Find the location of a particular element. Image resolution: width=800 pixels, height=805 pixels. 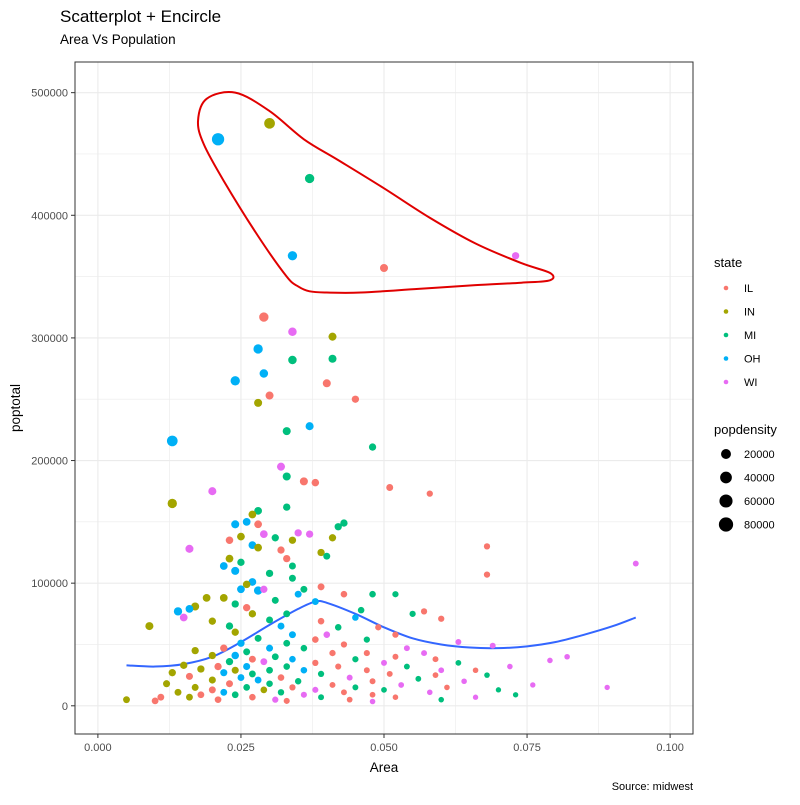

legend-label-mi: MI is located at coordinates (750, 336).